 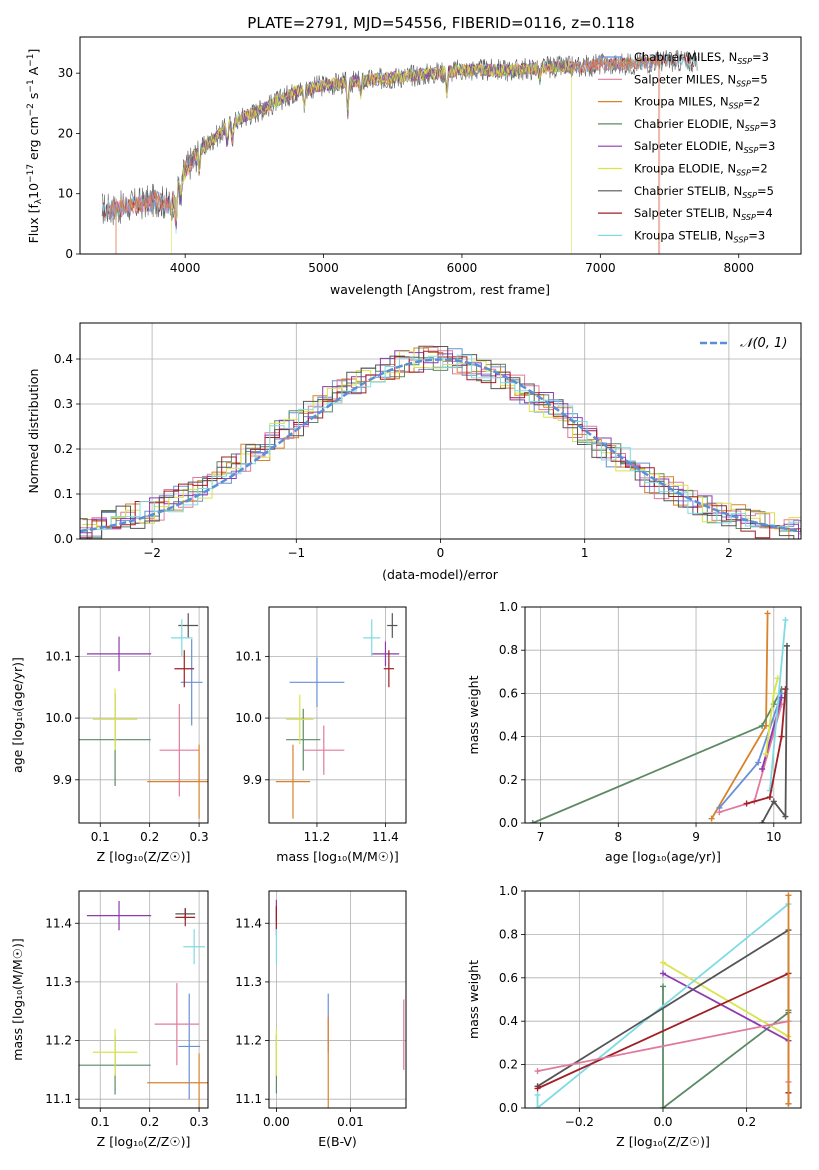 I want to click on residual-y-tick-label: 0.1, so click(x=63, y=494).